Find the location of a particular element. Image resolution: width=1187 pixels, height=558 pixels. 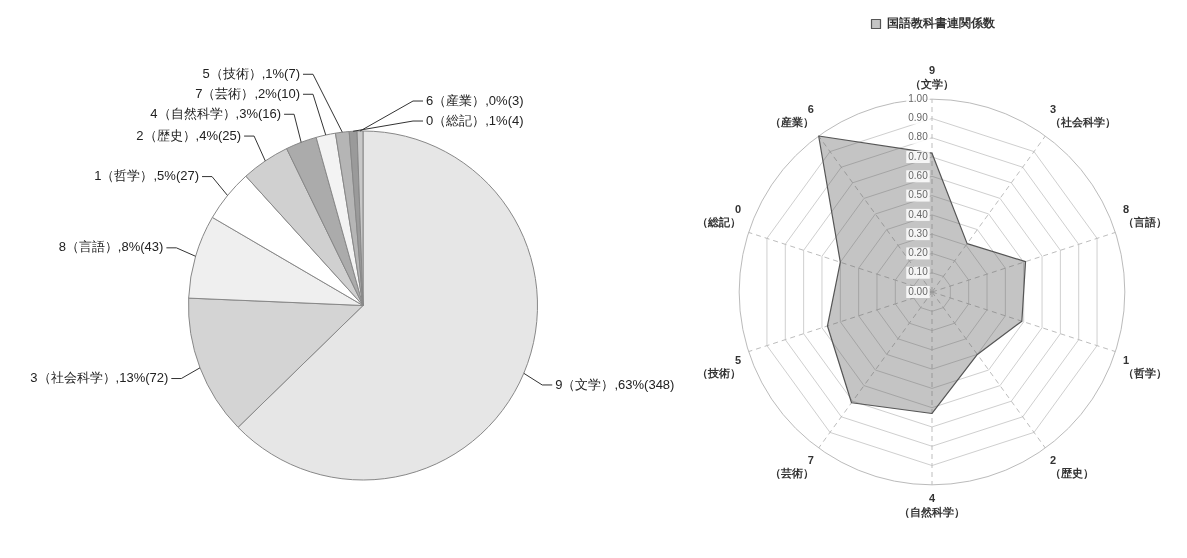

data-label: ,1%(4) is located at coordinates (504, 120).